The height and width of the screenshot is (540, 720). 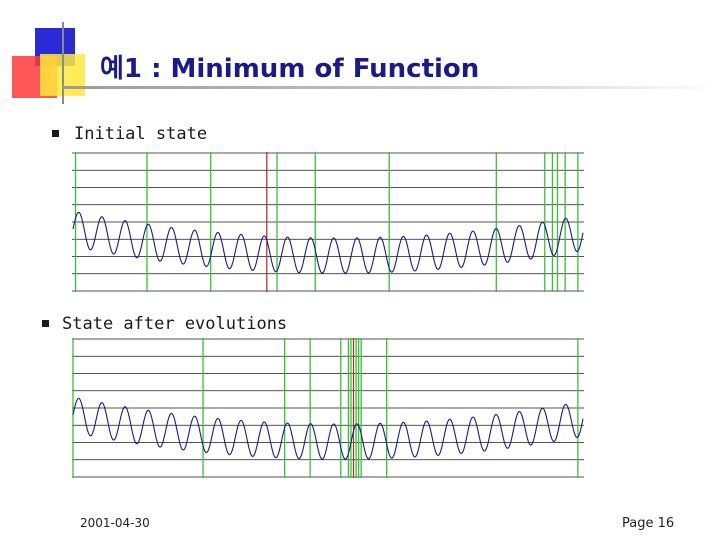 I want to click on bullet-after-evolutions: State after evolutions, so click(x=175, y=324).